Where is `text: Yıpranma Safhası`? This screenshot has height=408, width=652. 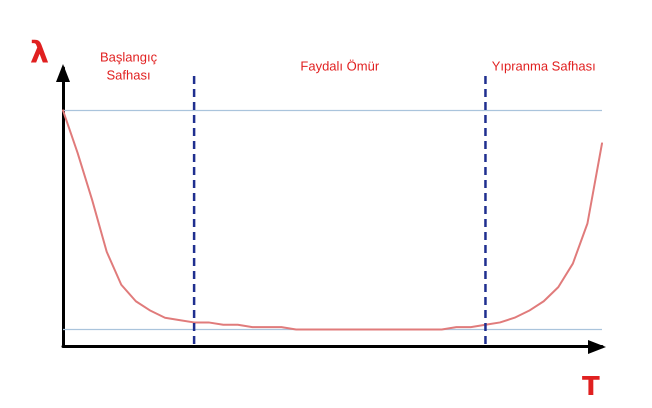 text: Yıpranma Safhası is located at coordinates (544, 66).